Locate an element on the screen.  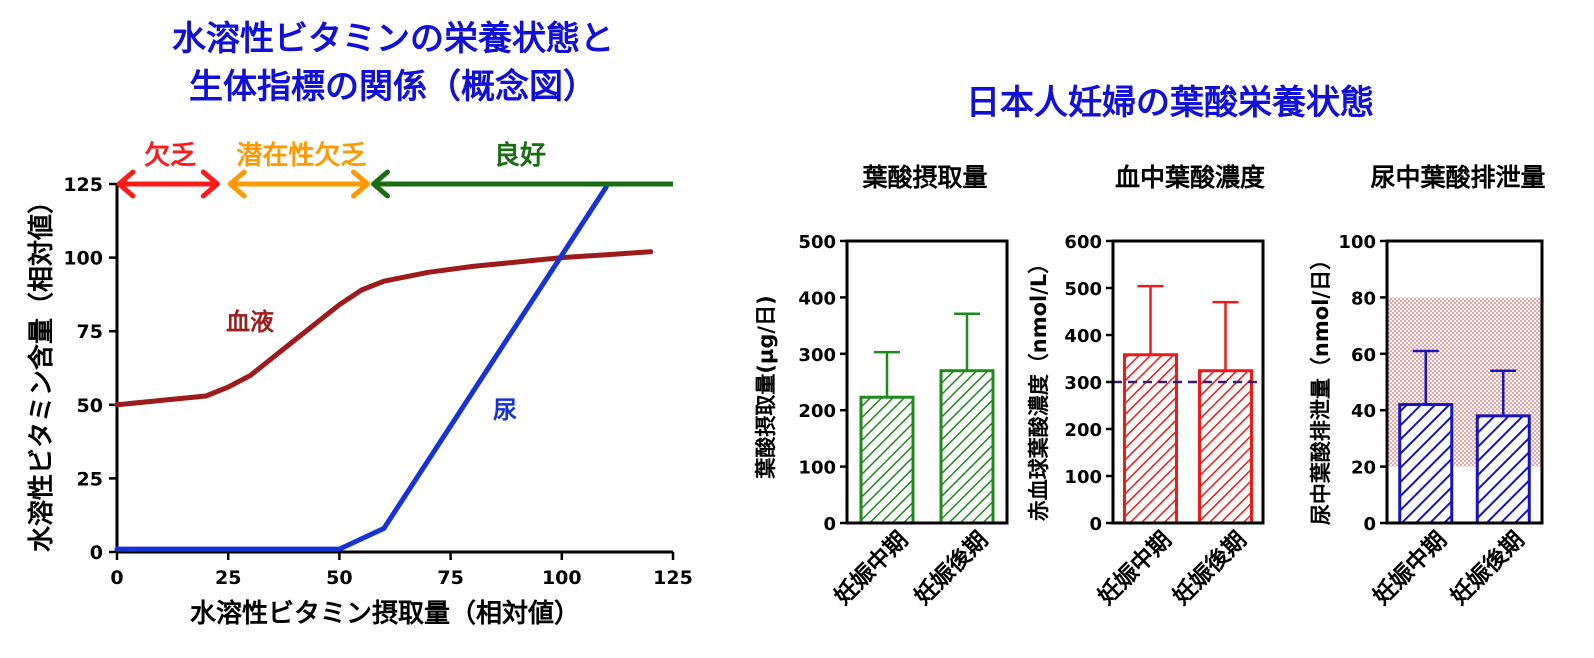
y-tick-label: 50 is located at coordinates (90, 406).